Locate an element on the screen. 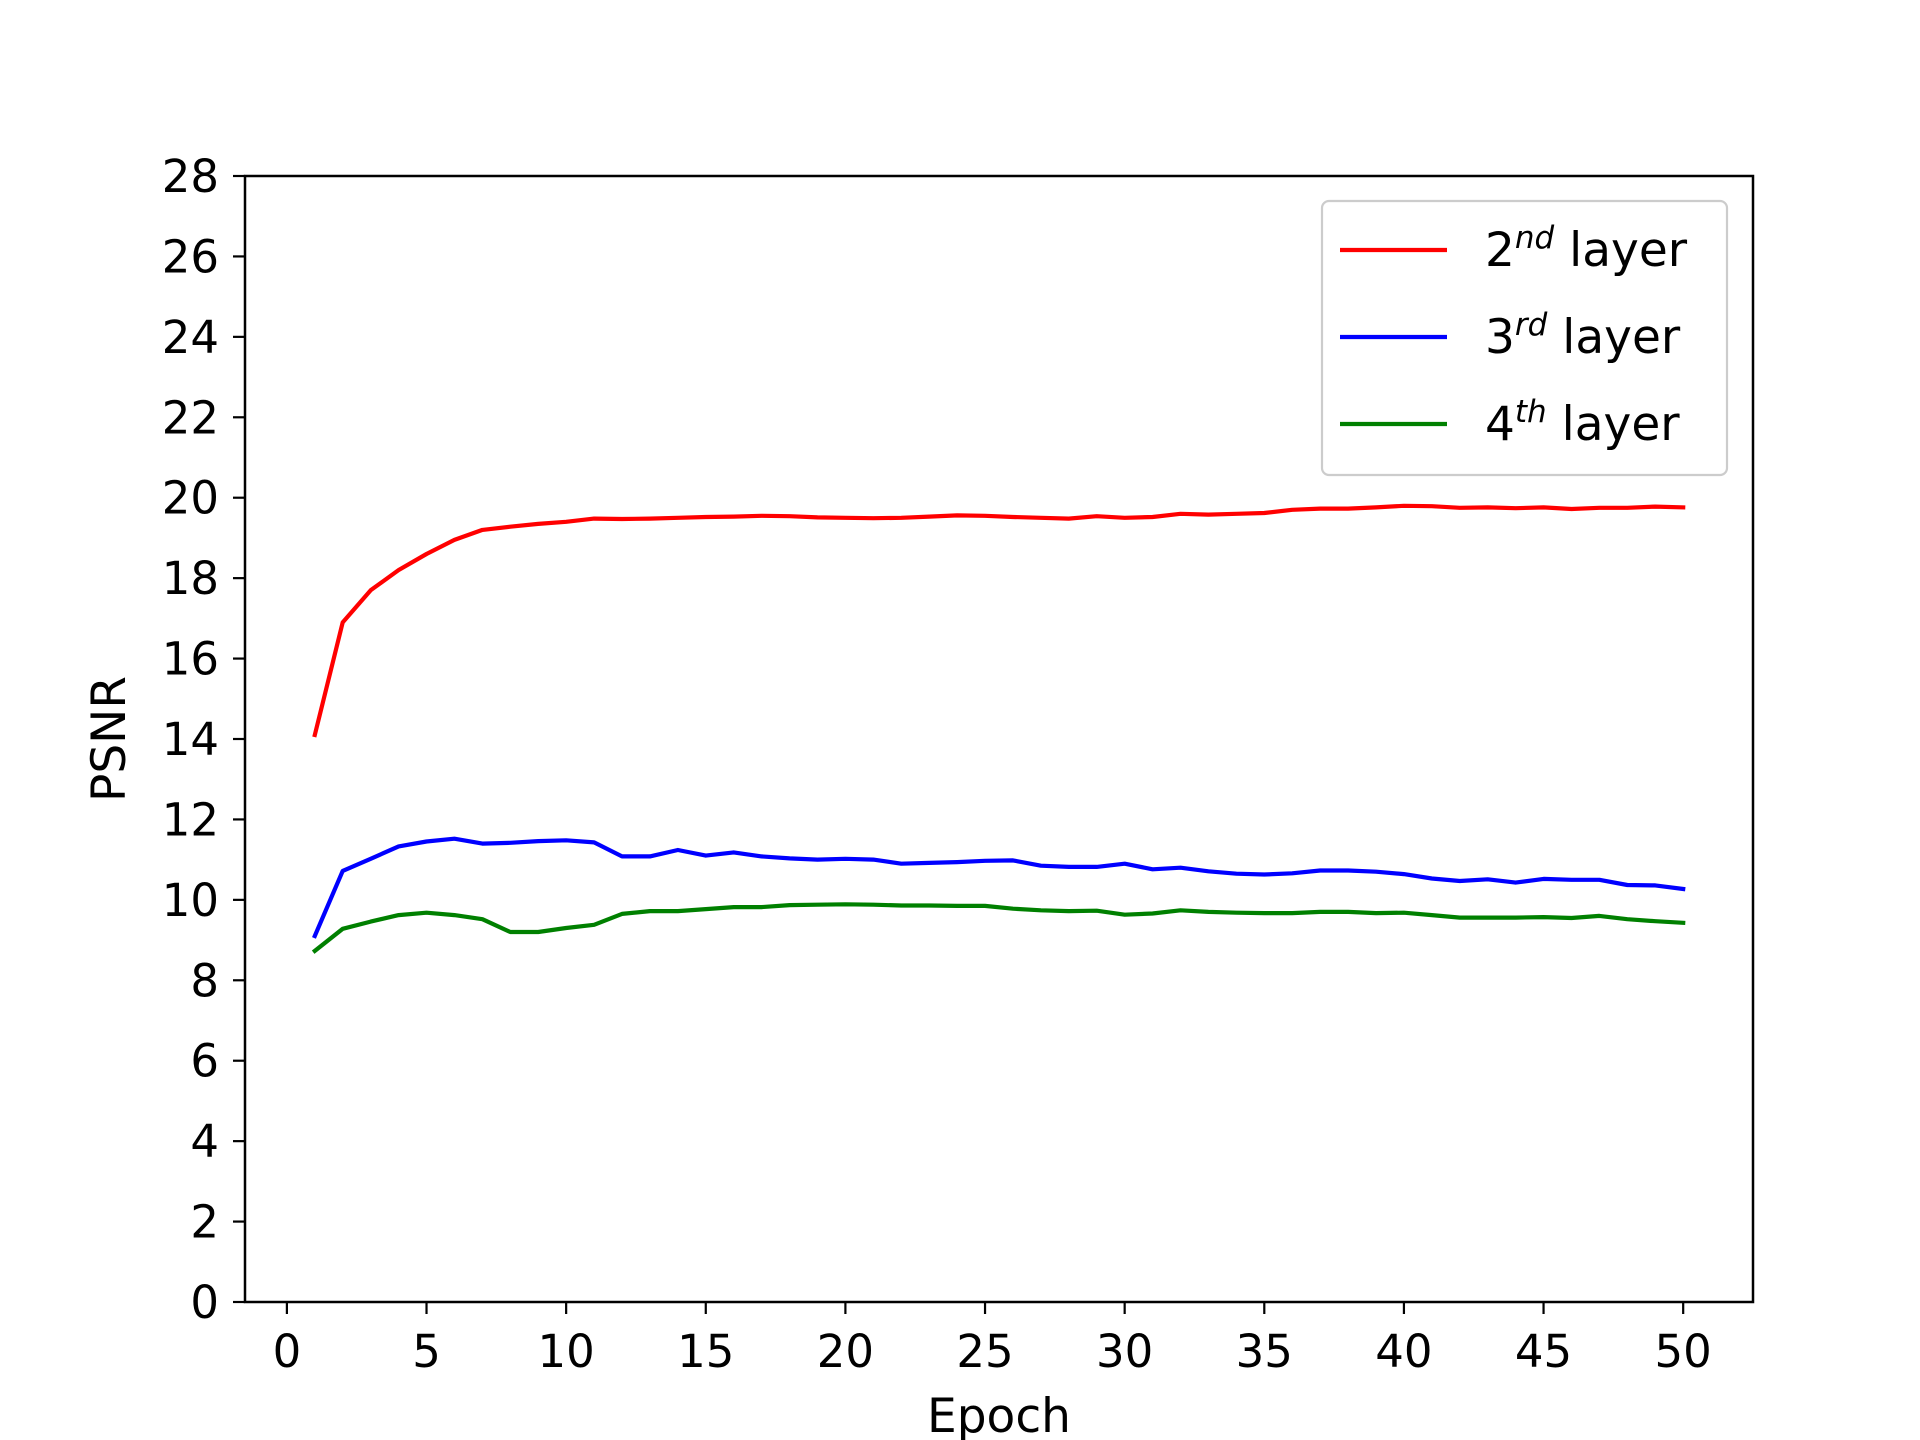 This screenshot has height=1440, width=1920. x-tick-label: 15 is located at coordinates (705, 1351).